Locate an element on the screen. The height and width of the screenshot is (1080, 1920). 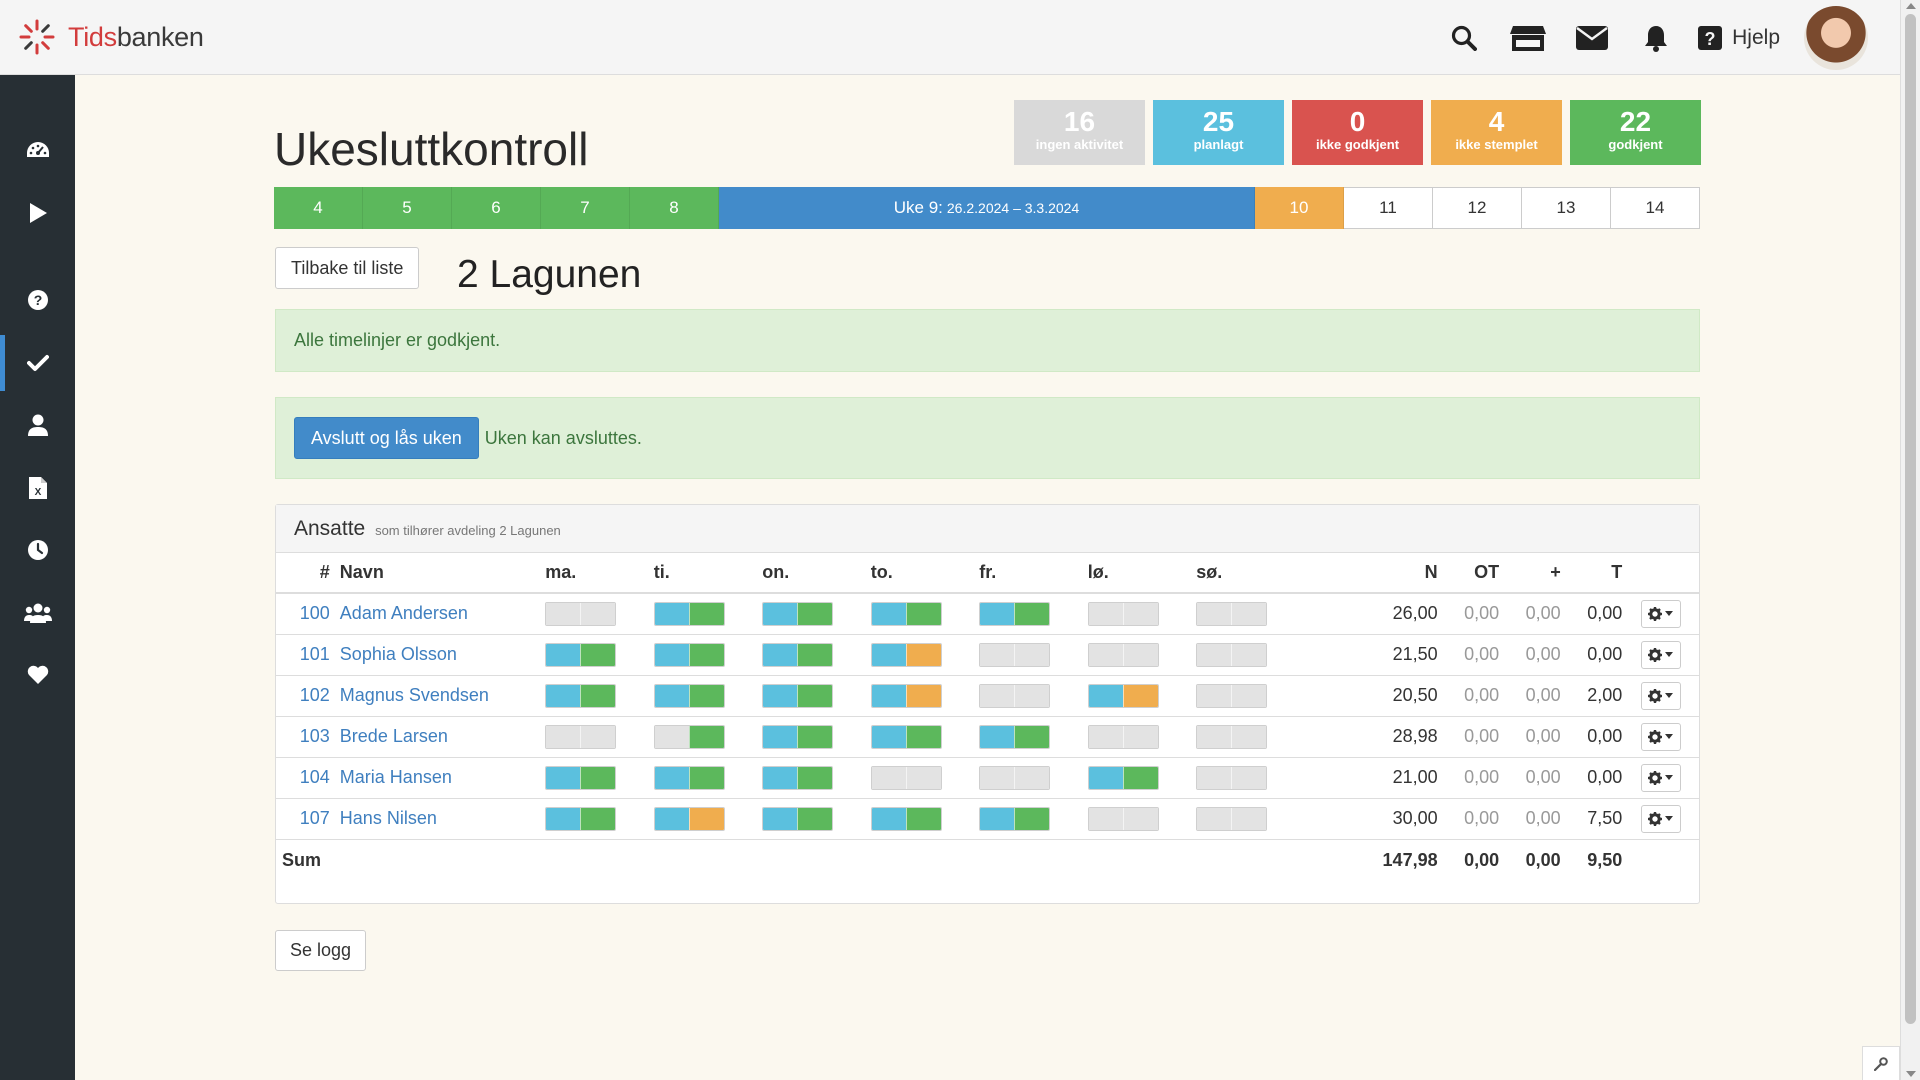
week-tab-approved: 6 is located at coordinates (496, 208).